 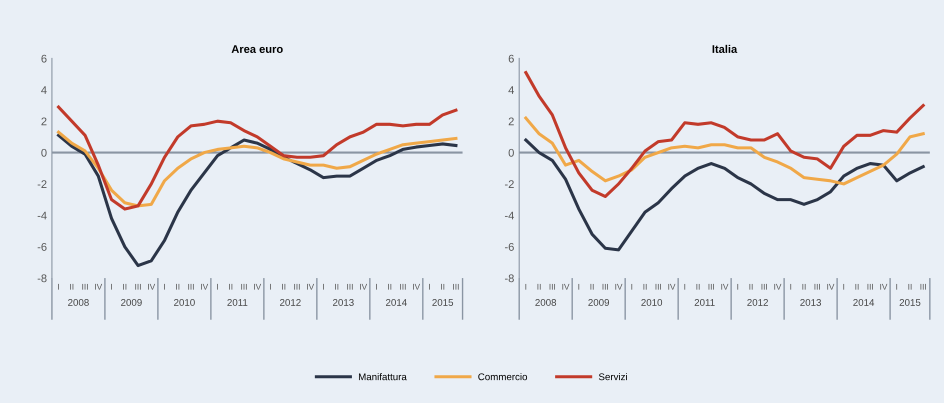 I want to click on legend-label: Servizi, so click(x=612, y=376).